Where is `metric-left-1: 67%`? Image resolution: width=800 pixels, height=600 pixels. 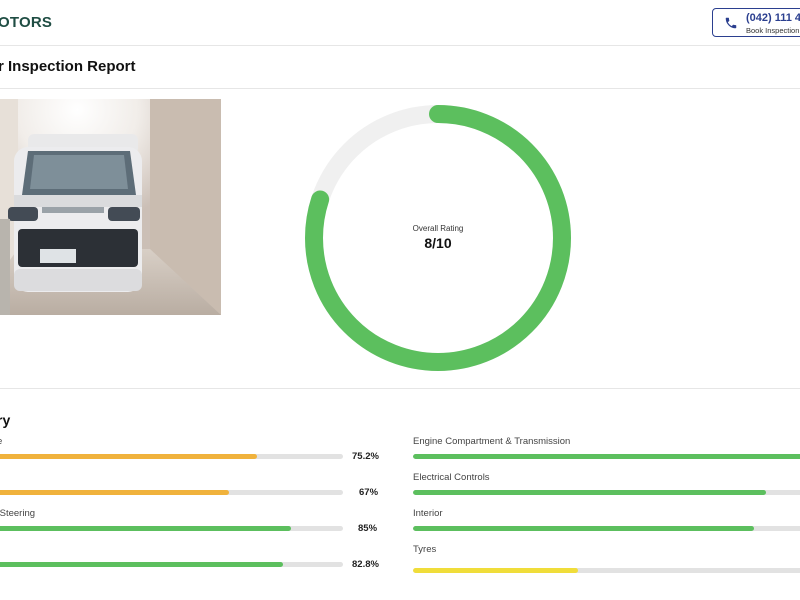 metric-left-1: 67% is located at coordinates (193, 486).